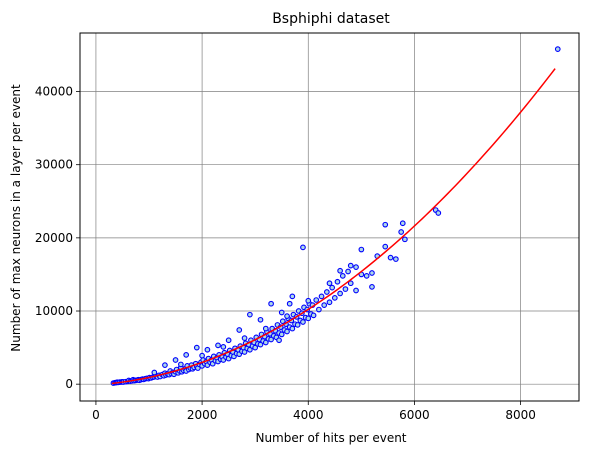 Image resolution: width=589 pixels, height=455 pixels. I want to click on chart-title: Bsphiphi dataset, so click(331, 19).